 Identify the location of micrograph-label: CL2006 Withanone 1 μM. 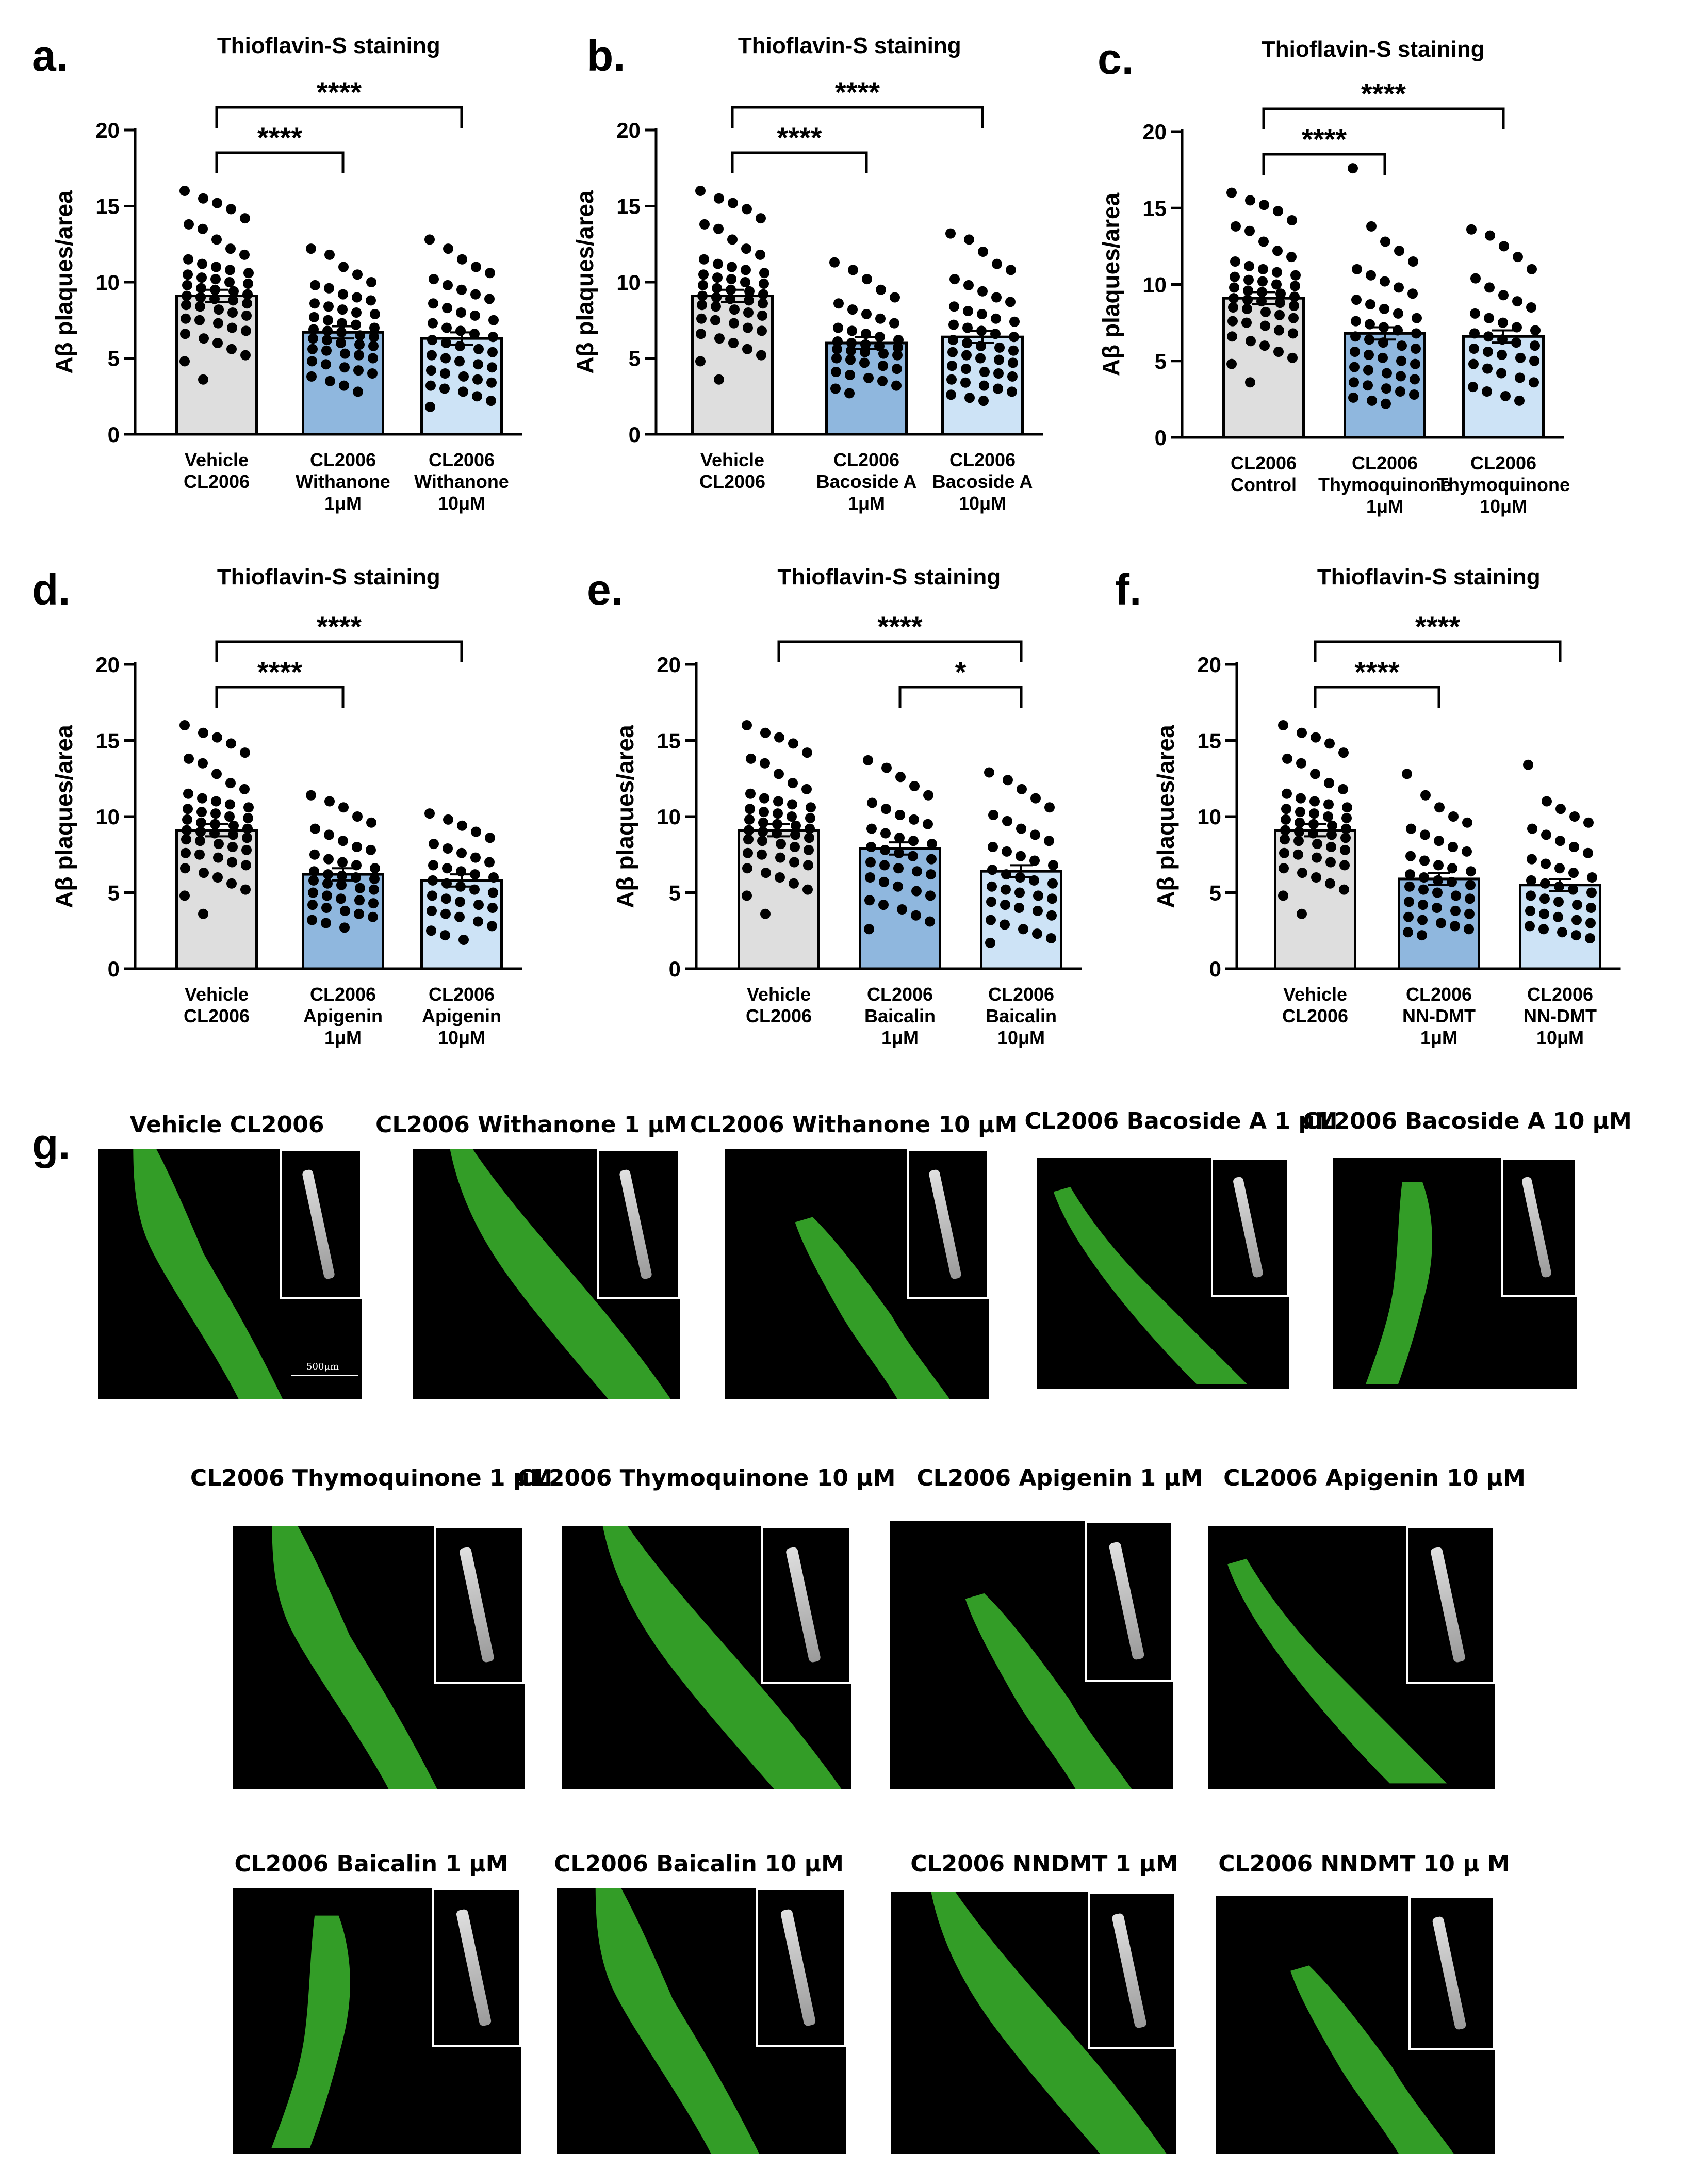
(531, 1125).